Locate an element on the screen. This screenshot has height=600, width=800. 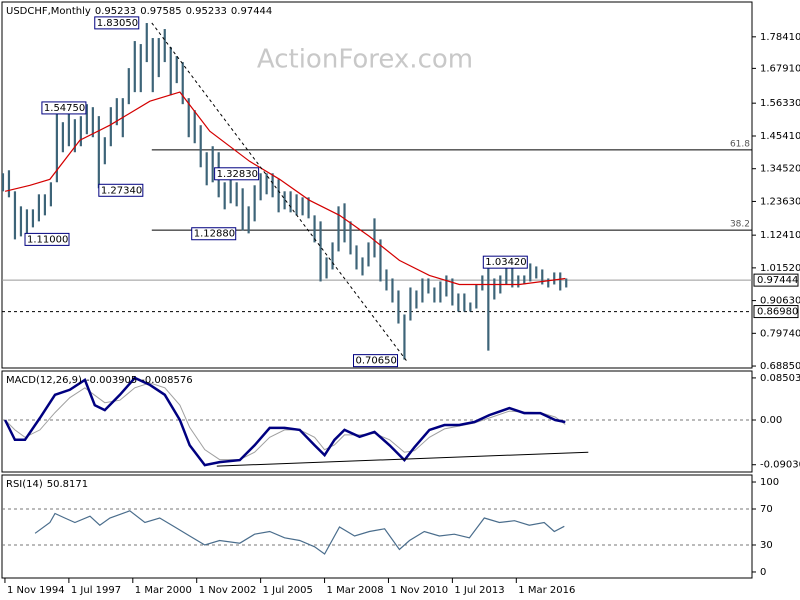
y-tick-label: 0.68850 is located at coordinates (780, 366).